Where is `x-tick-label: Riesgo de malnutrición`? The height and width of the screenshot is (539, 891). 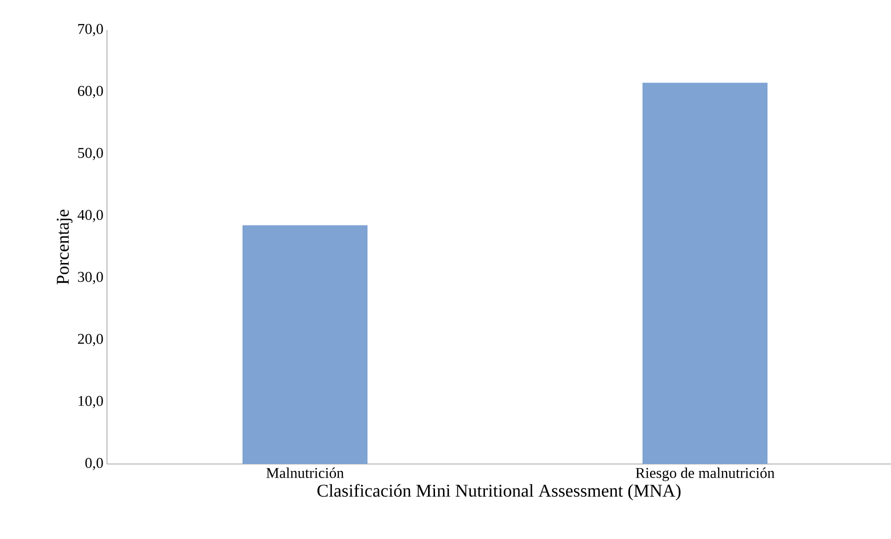
x-tick-label: Riesgo de malnutrición is located at coordinates (705, 475).